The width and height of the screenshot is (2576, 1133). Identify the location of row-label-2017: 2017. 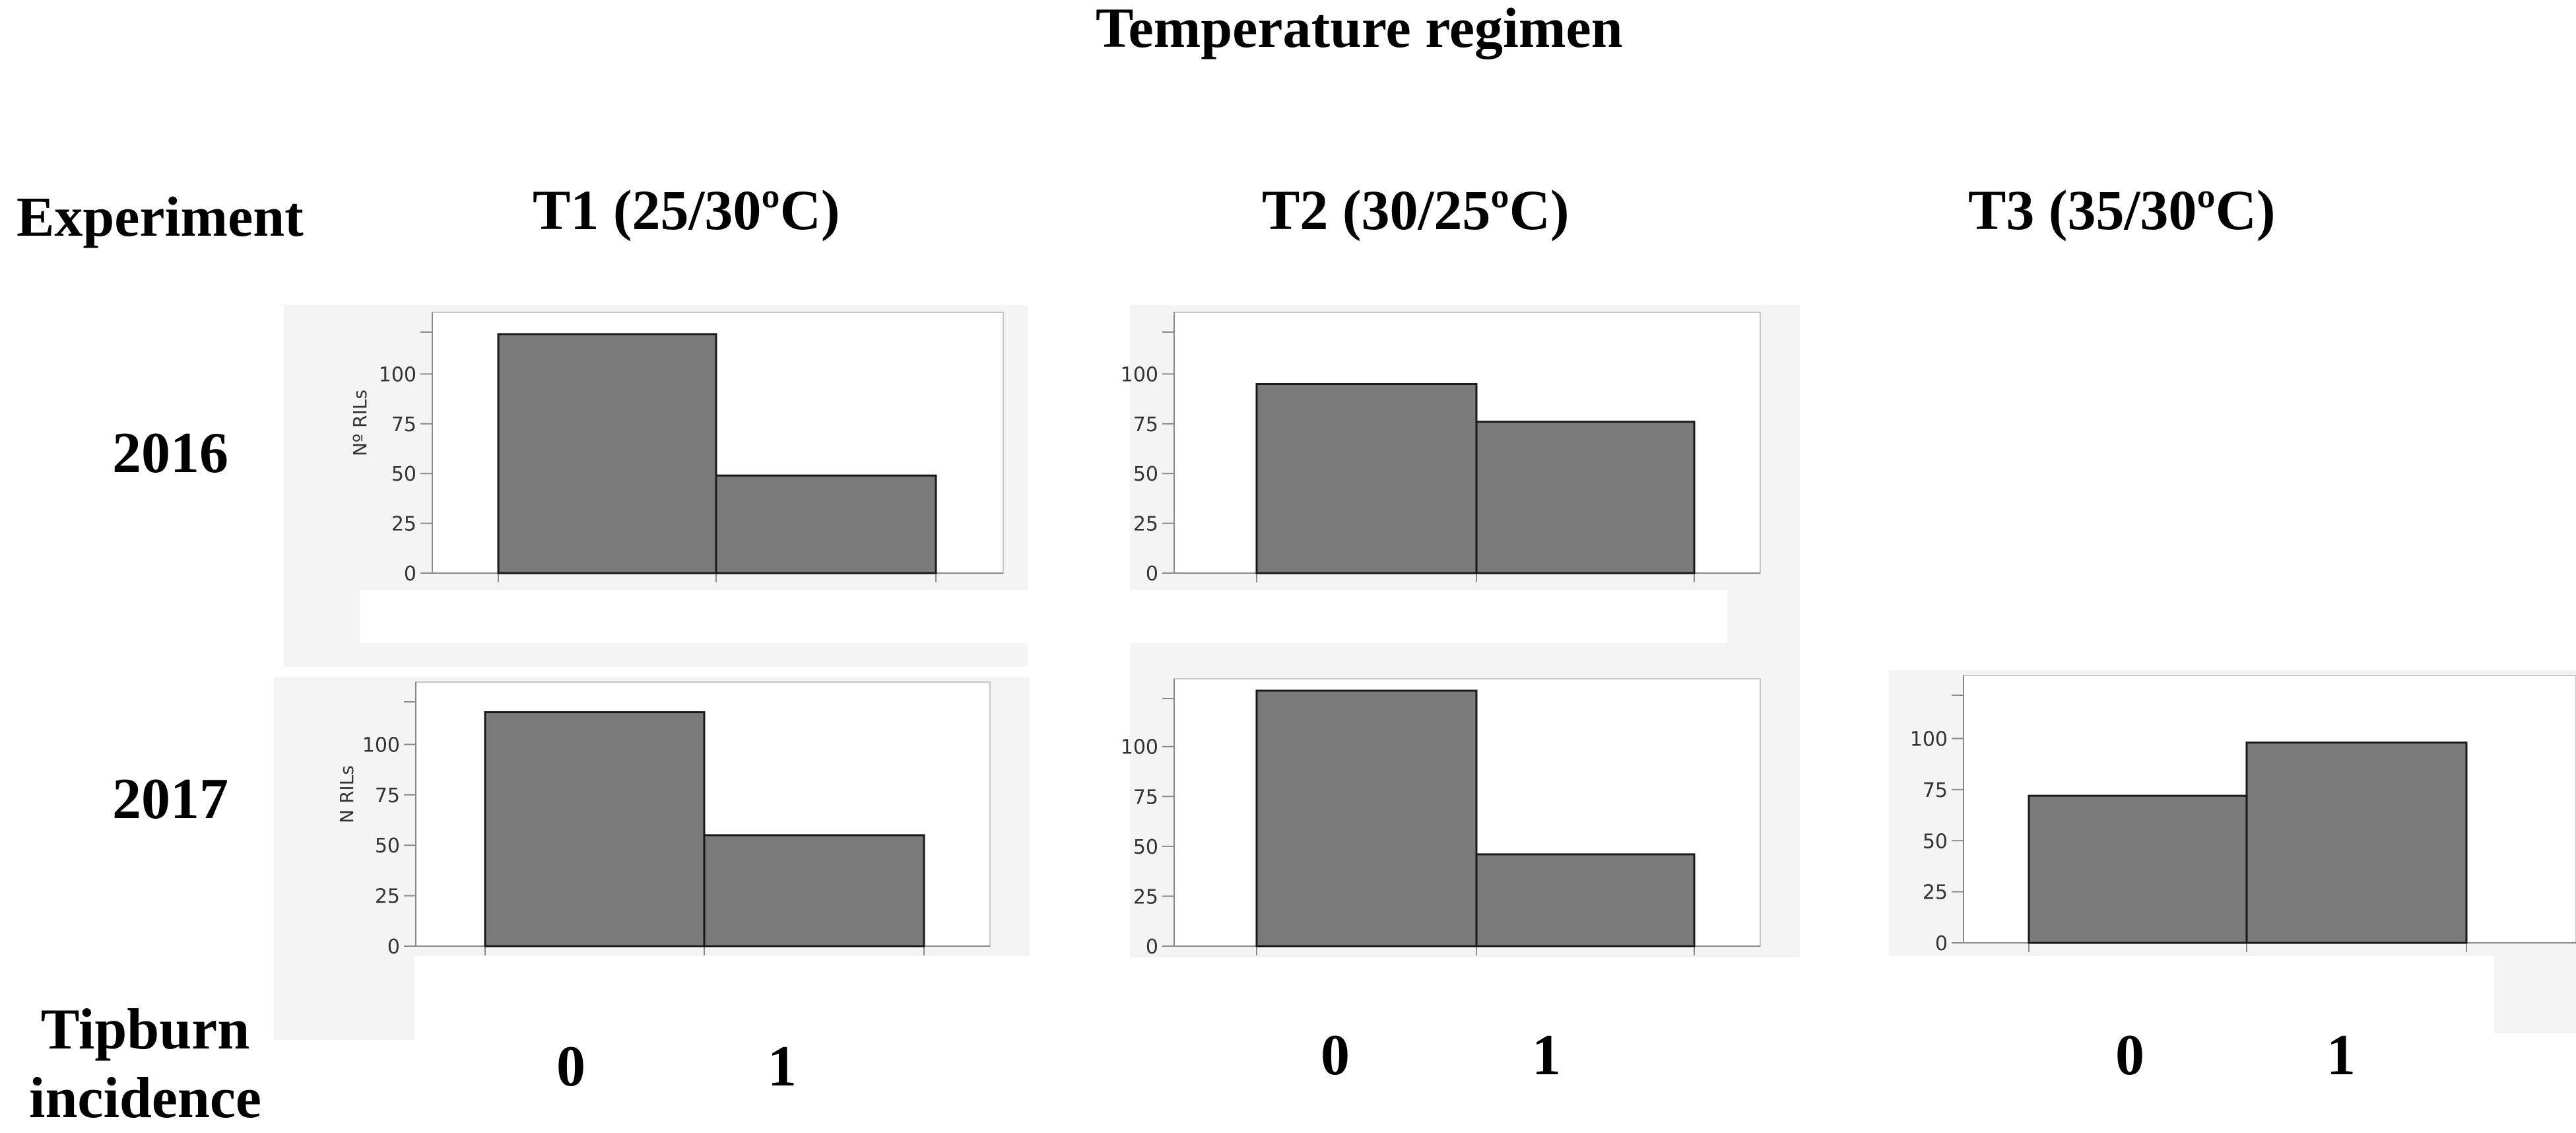
(170, 799).